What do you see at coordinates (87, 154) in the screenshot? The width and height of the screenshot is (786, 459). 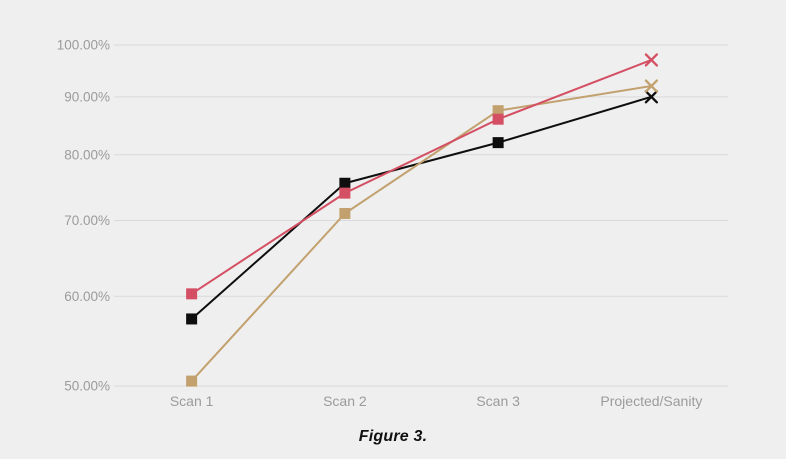 I see `y-tick-label: 80.00%` at bounding box center [87, 154].